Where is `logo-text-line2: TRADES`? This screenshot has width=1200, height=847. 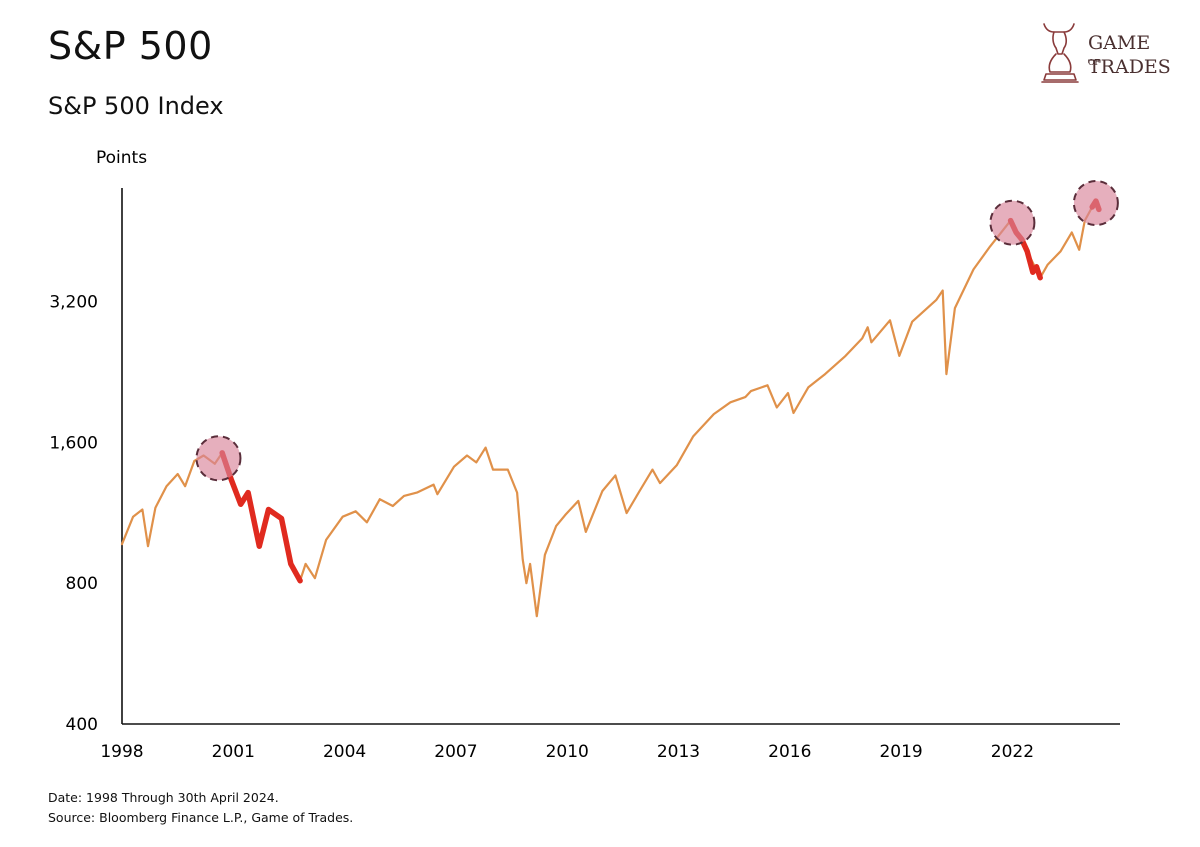
logo-text-line2: TRADES is located at coordinates (1129, 67).